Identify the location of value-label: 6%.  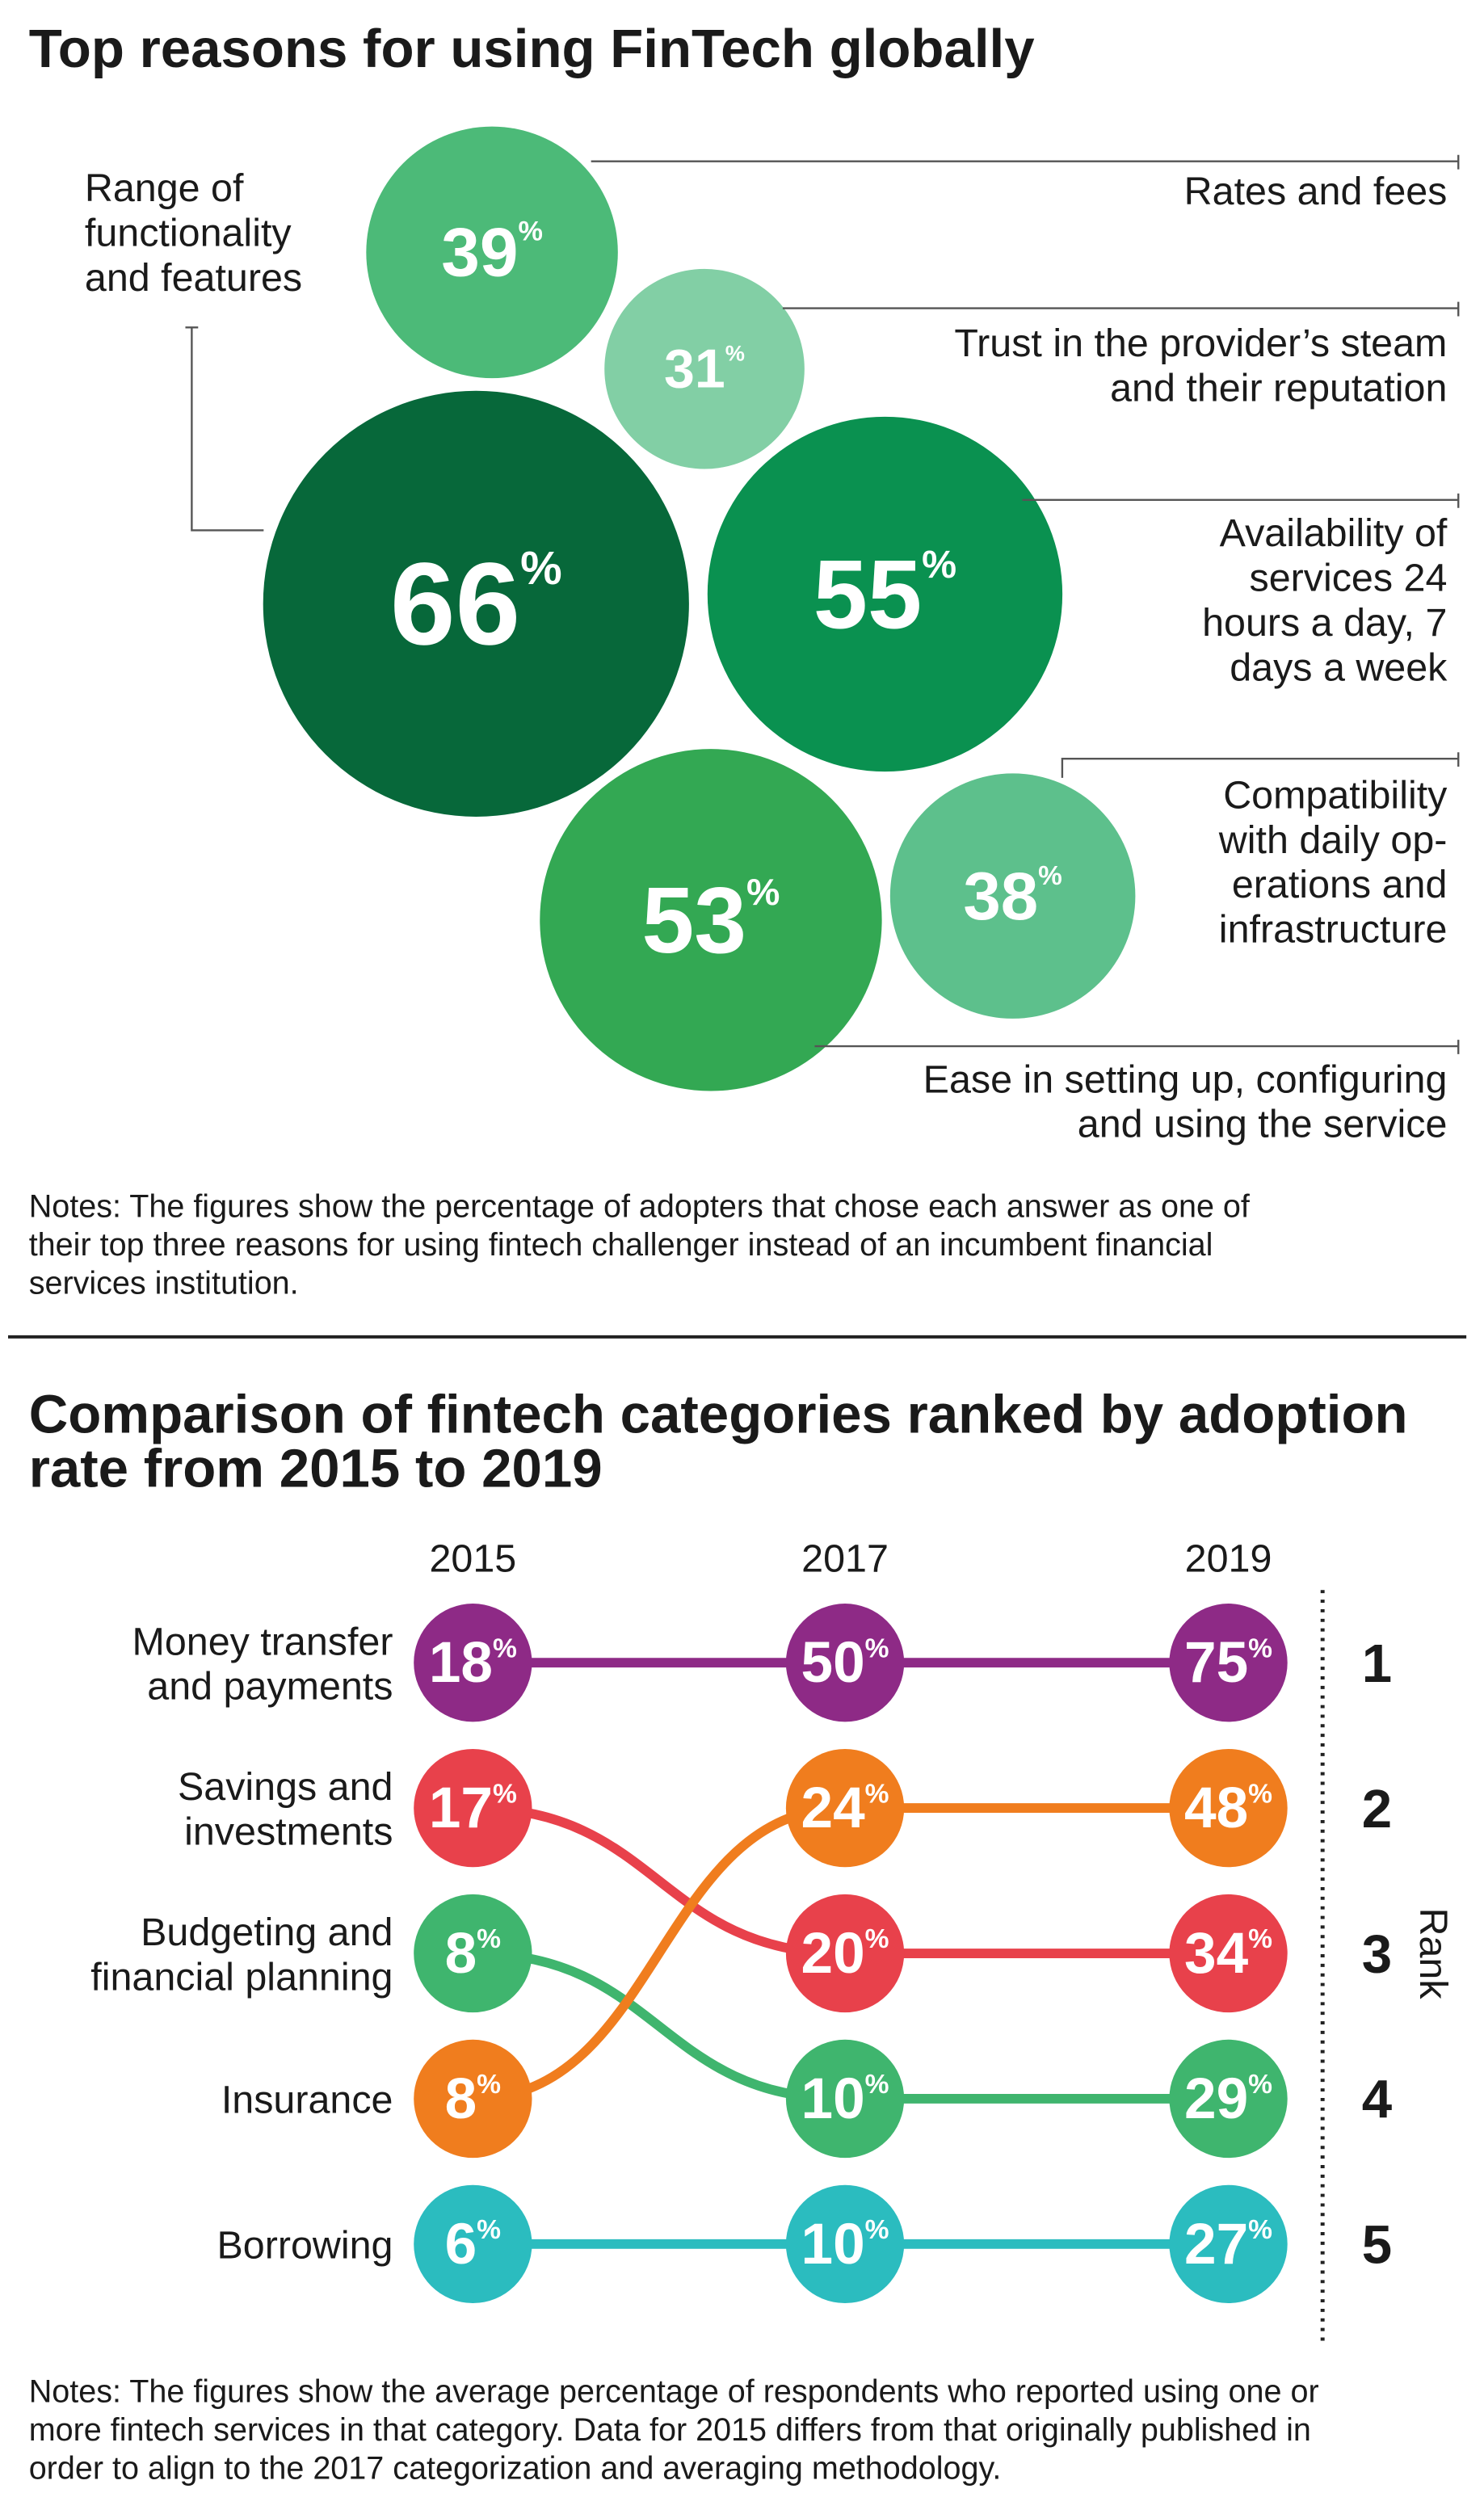
(473, 2244).